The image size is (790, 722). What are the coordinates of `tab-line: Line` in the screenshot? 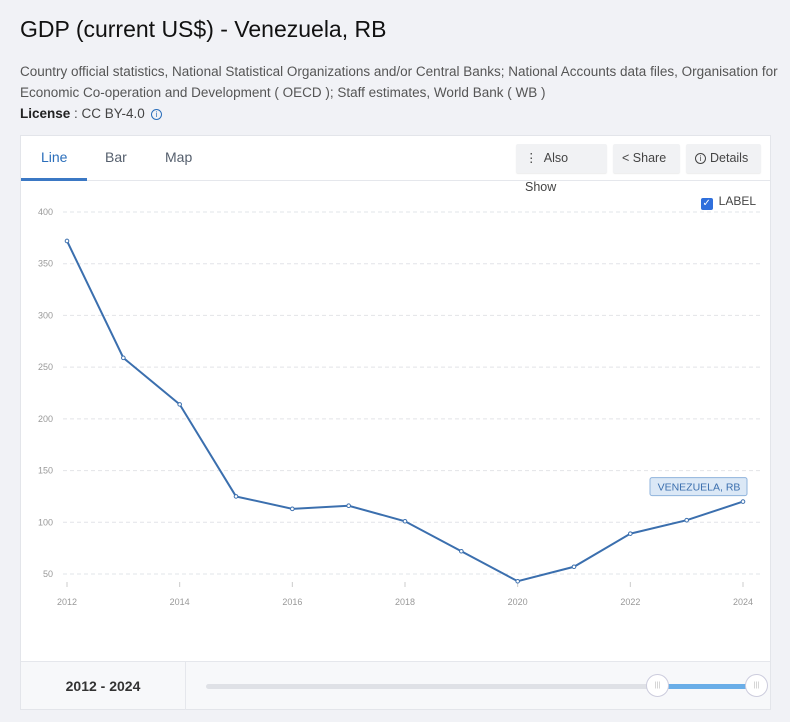 It's located at (54, 157).